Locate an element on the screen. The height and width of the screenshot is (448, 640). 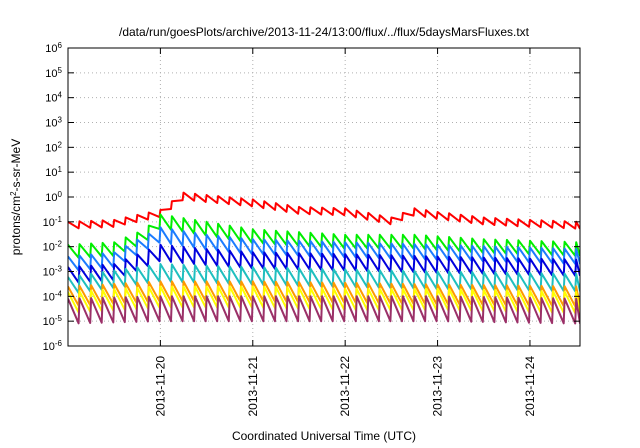
y-tick-label: 10⁴ is located at coordinates (53, 97).